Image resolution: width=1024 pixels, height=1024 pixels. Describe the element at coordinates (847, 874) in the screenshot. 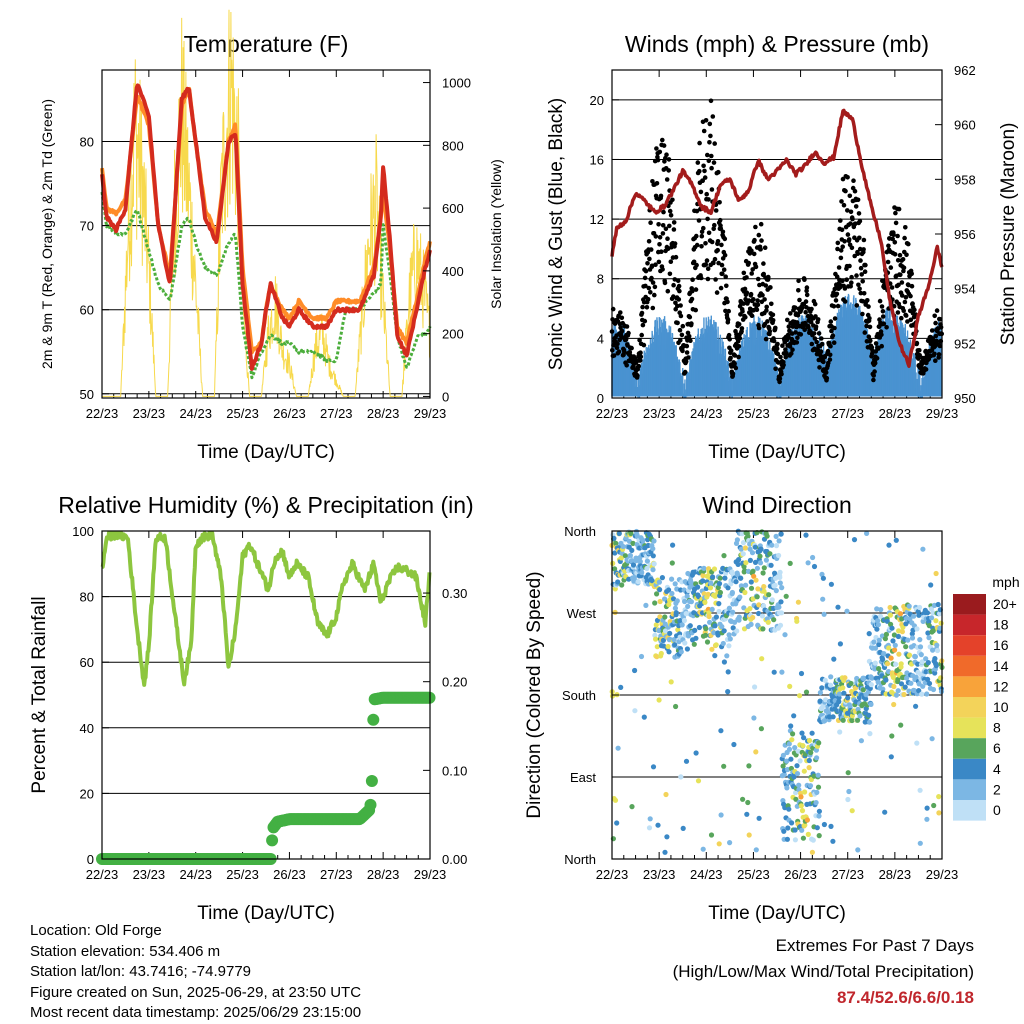

I see `x-tick-label: 27/23` at that location.